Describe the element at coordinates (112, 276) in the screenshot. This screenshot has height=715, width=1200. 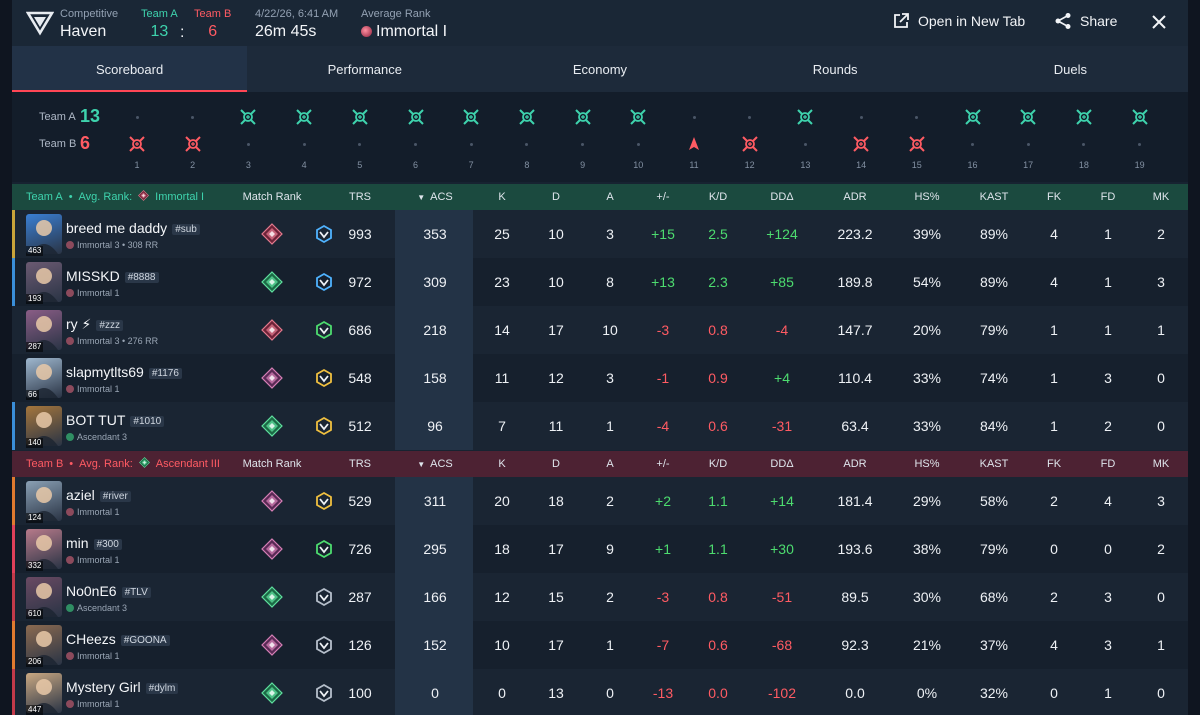
I see `player-name: MISSKD #8888` at that location.